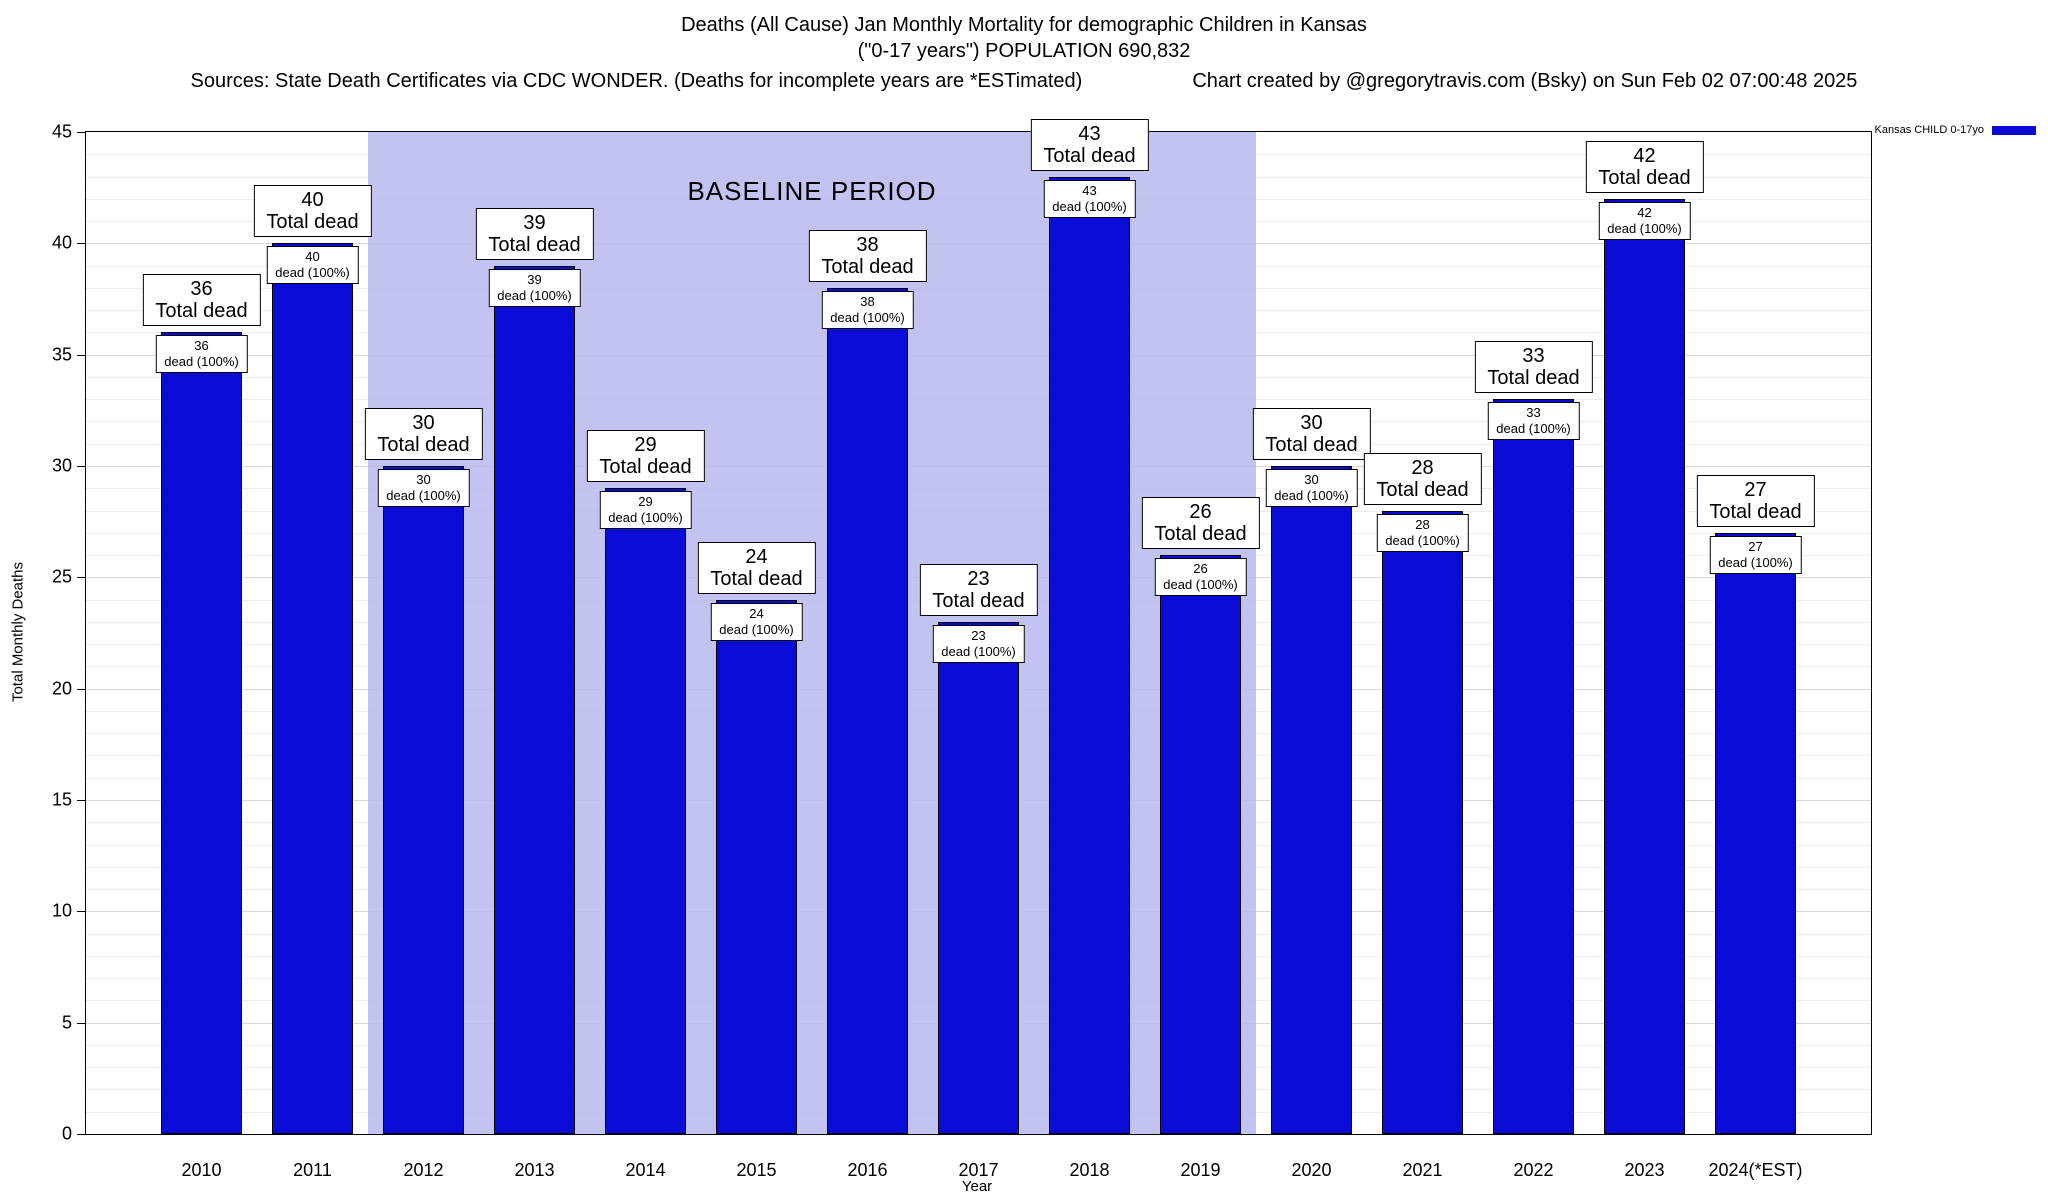  Describe the element at coordinates (534, 287) in the screenshot. I see `bar-inner-label: 39 dead (100%)` at that location.